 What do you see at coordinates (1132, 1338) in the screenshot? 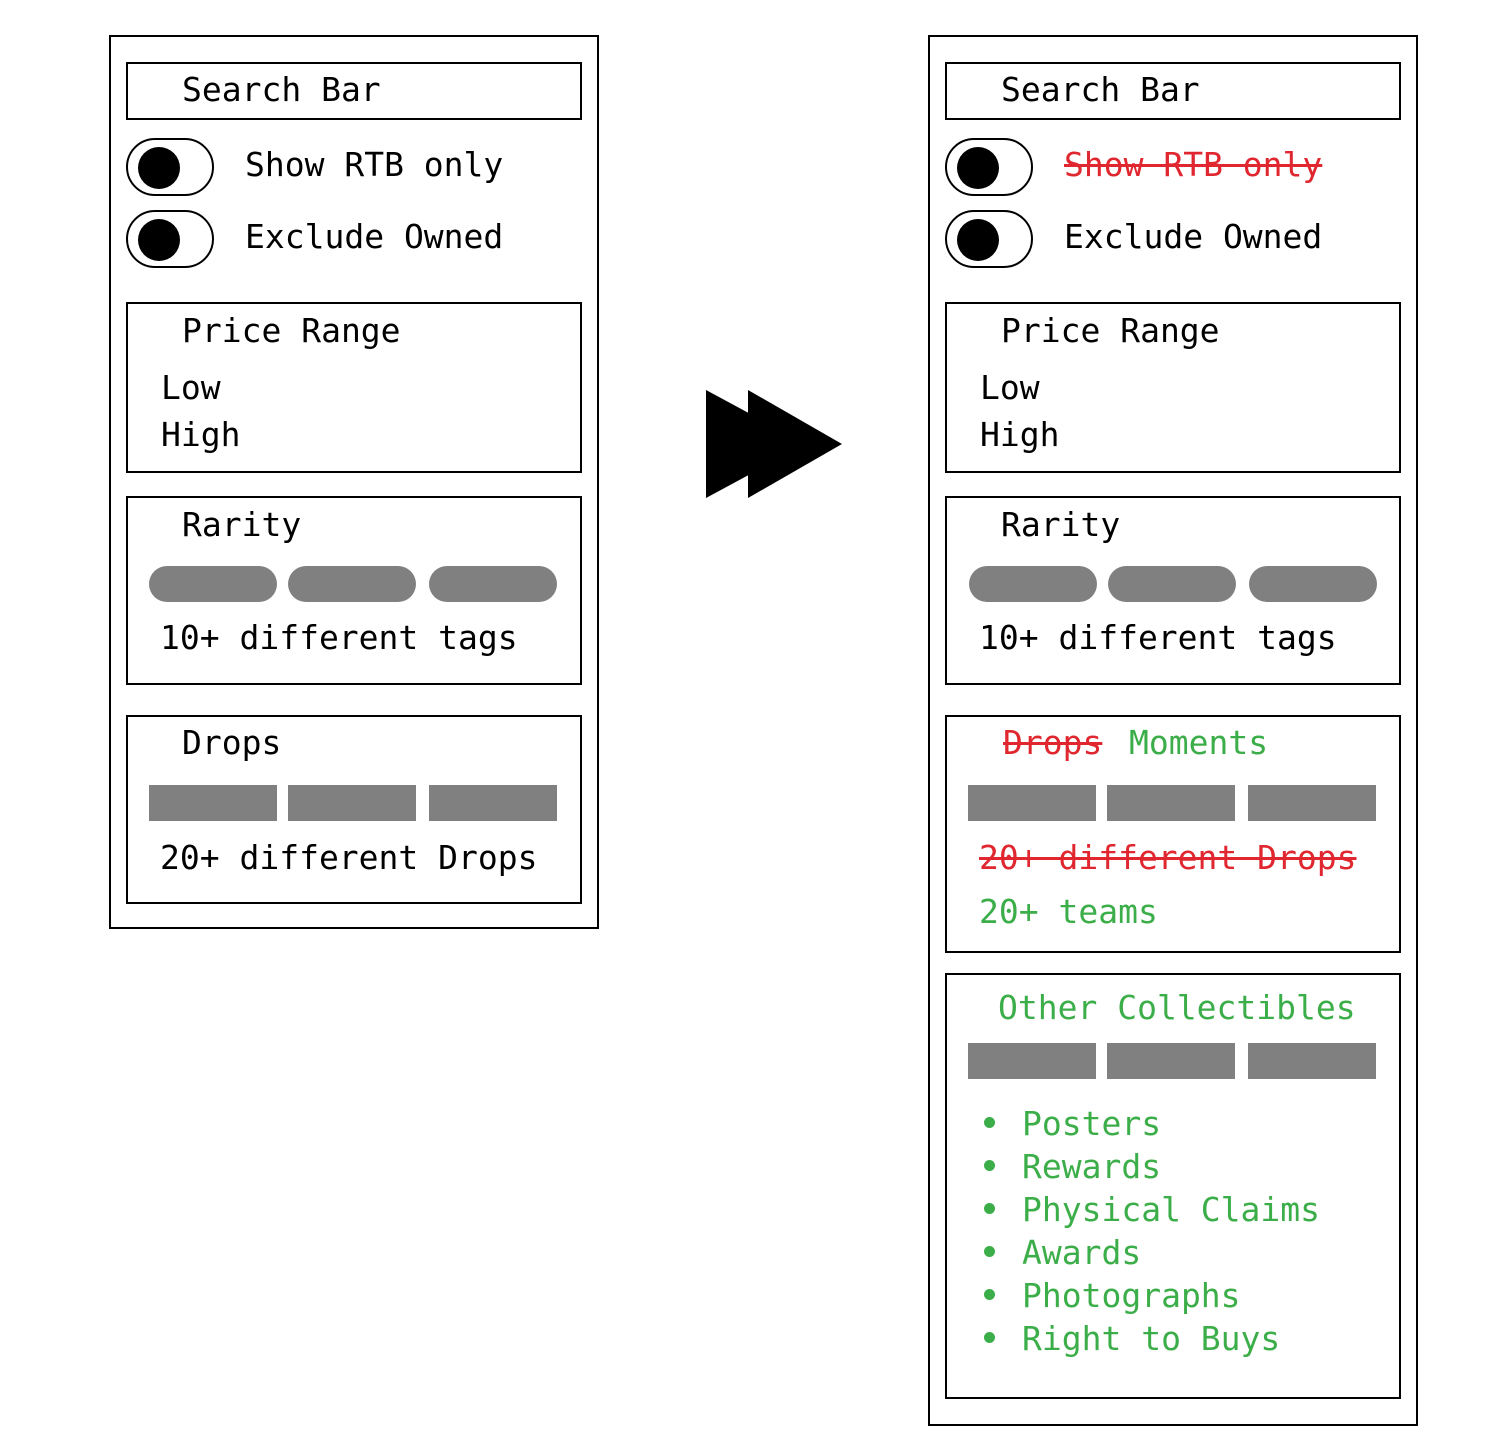
I see `list-item: Right to Buys` at bounding box center [1132, 1338].